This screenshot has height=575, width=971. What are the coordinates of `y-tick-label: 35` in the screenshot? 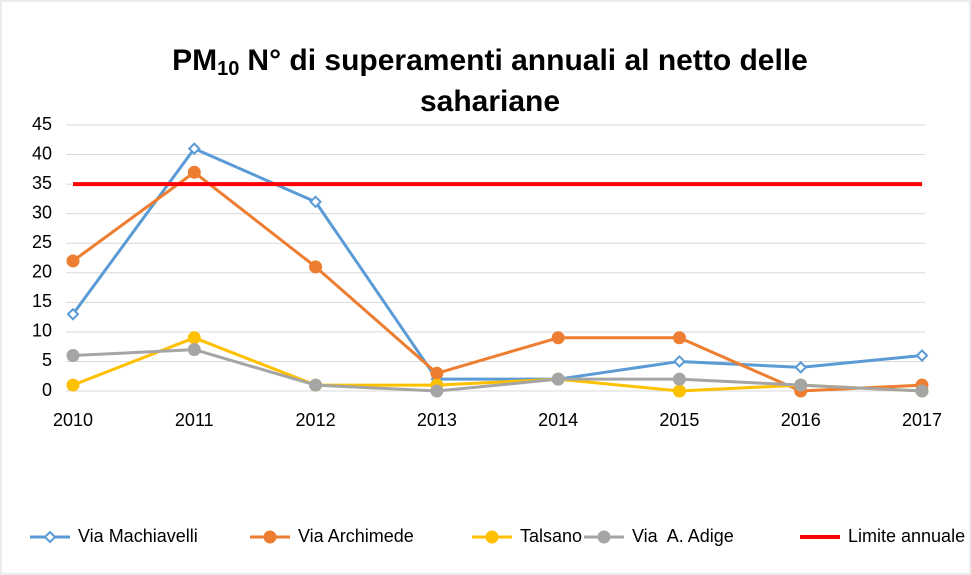 It's located at (42, 183).